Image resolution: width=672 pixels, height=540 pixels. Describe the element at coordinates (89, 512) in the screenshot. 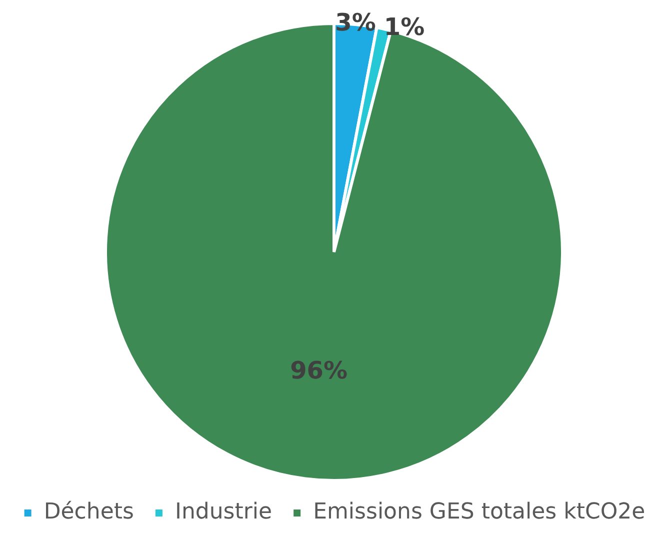

I see `legend-label: Déchets` at that location.